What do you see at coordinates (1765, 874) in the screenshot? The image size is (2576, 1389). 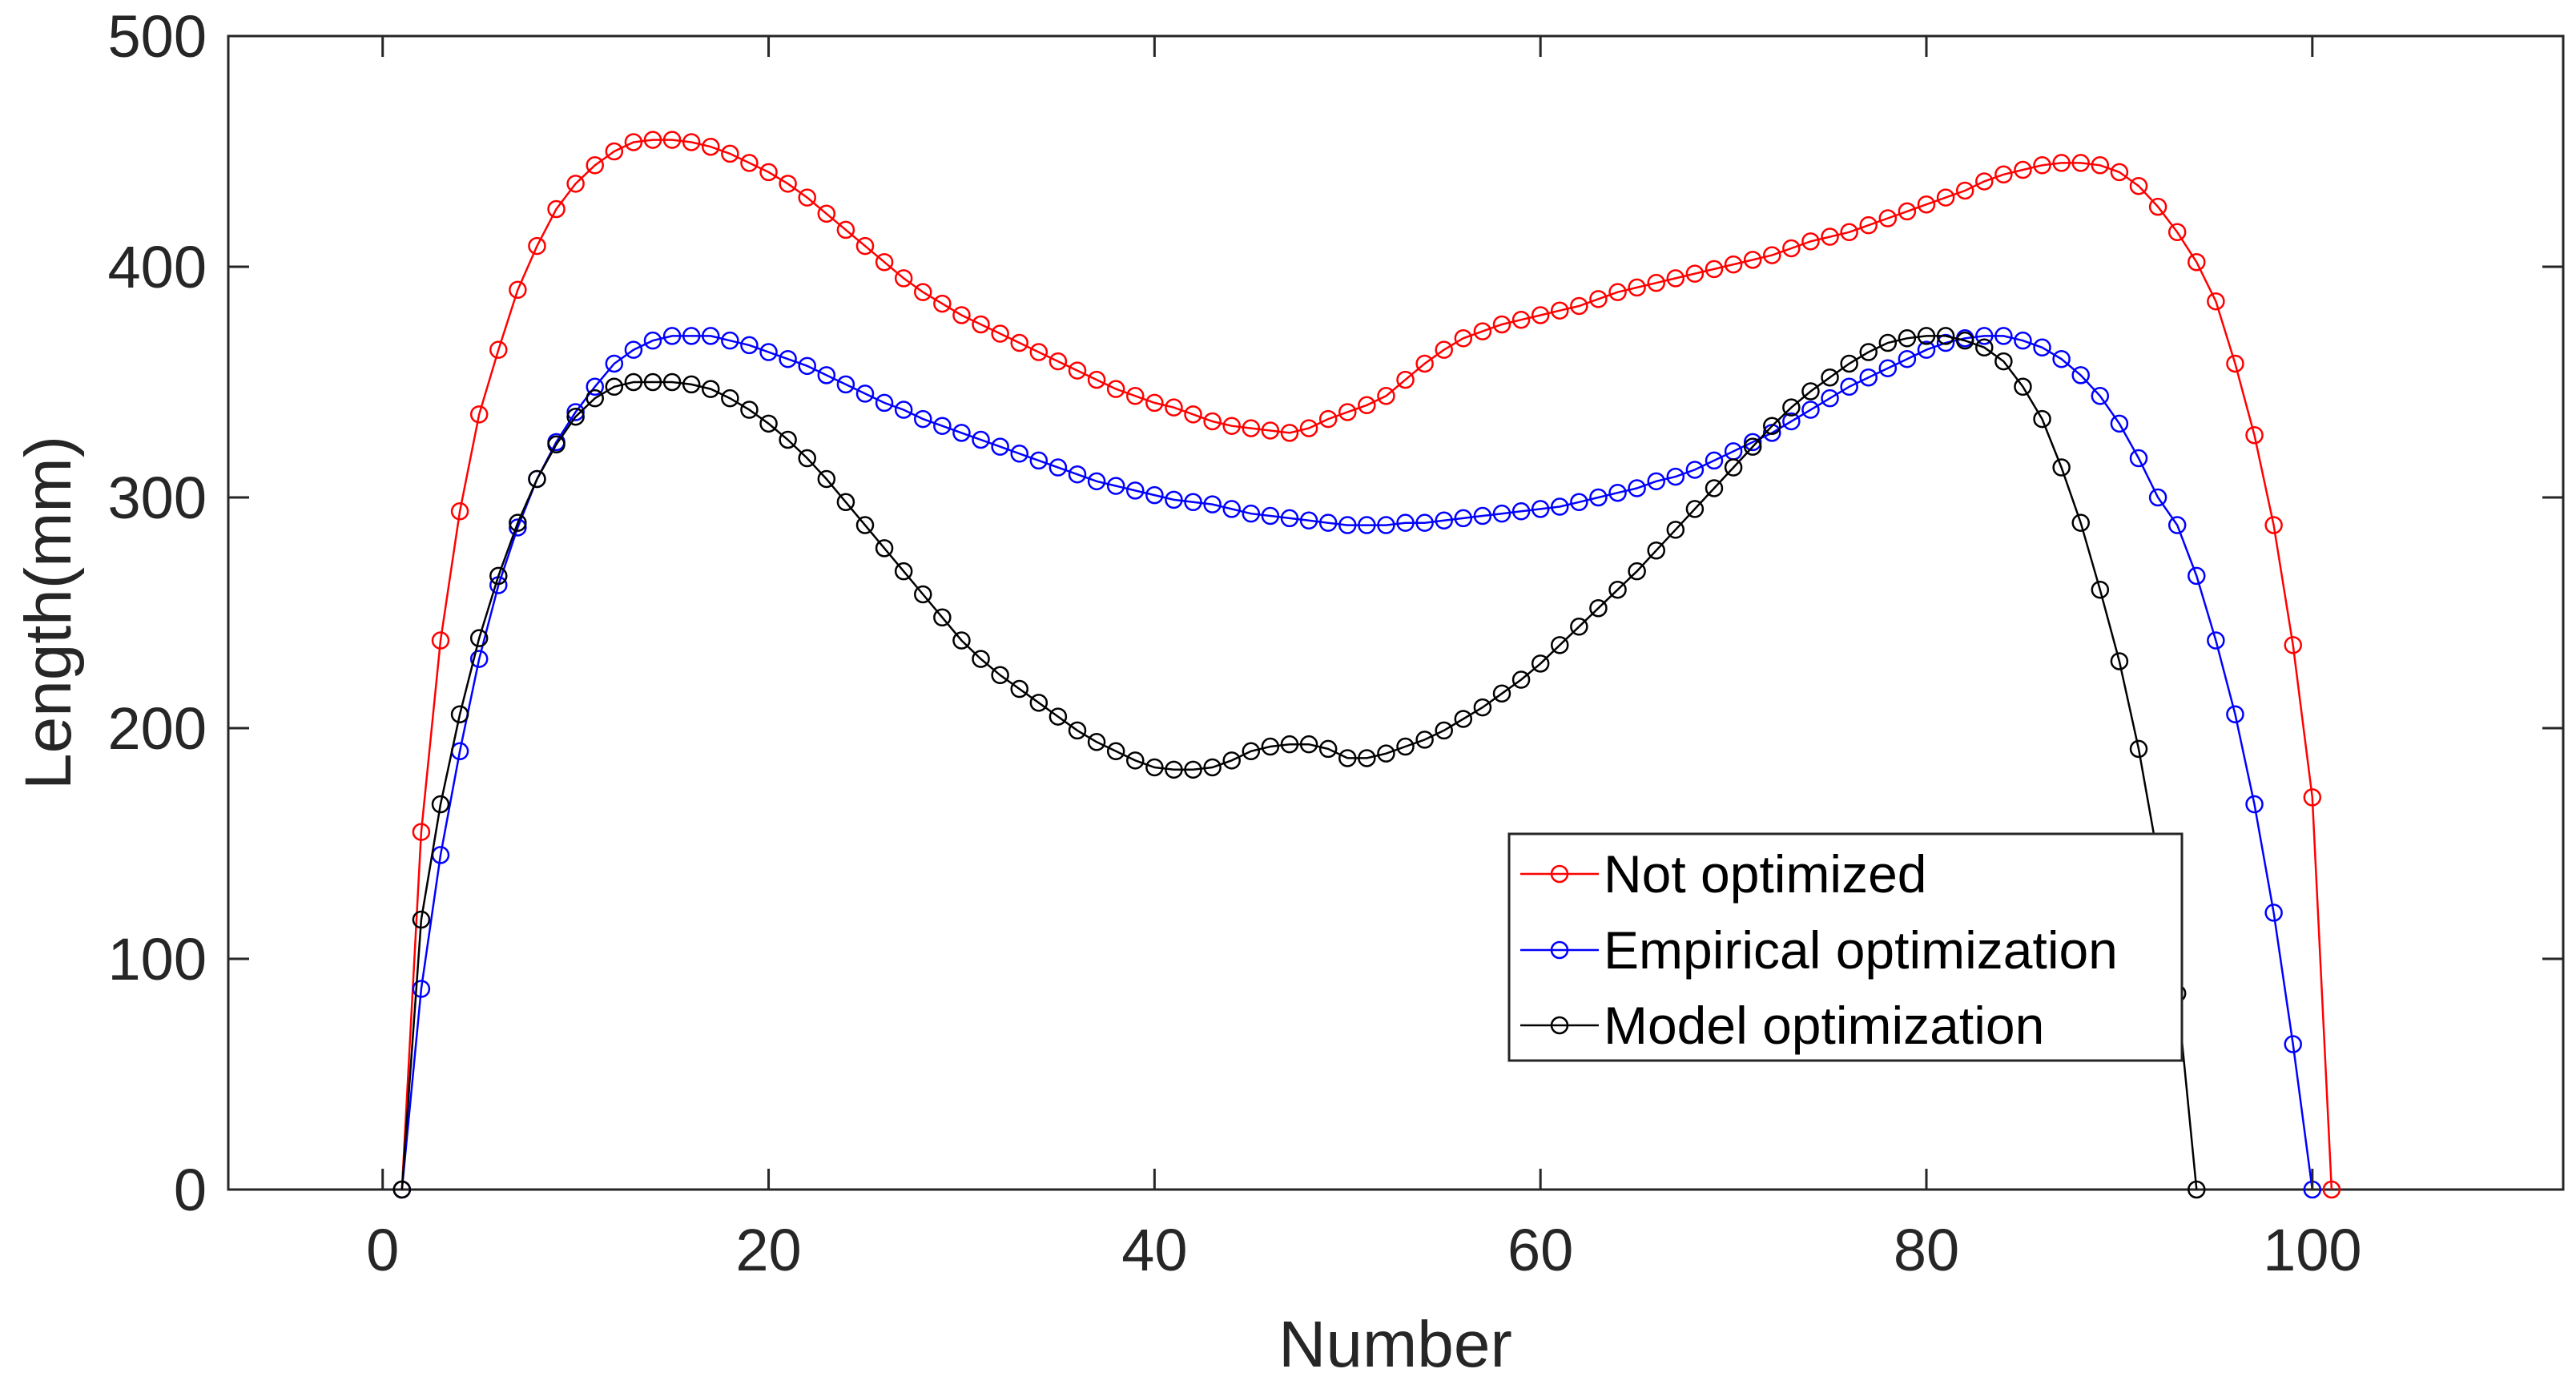 I see `legend-label: Not optimized` at bounding box center [1765, 874].